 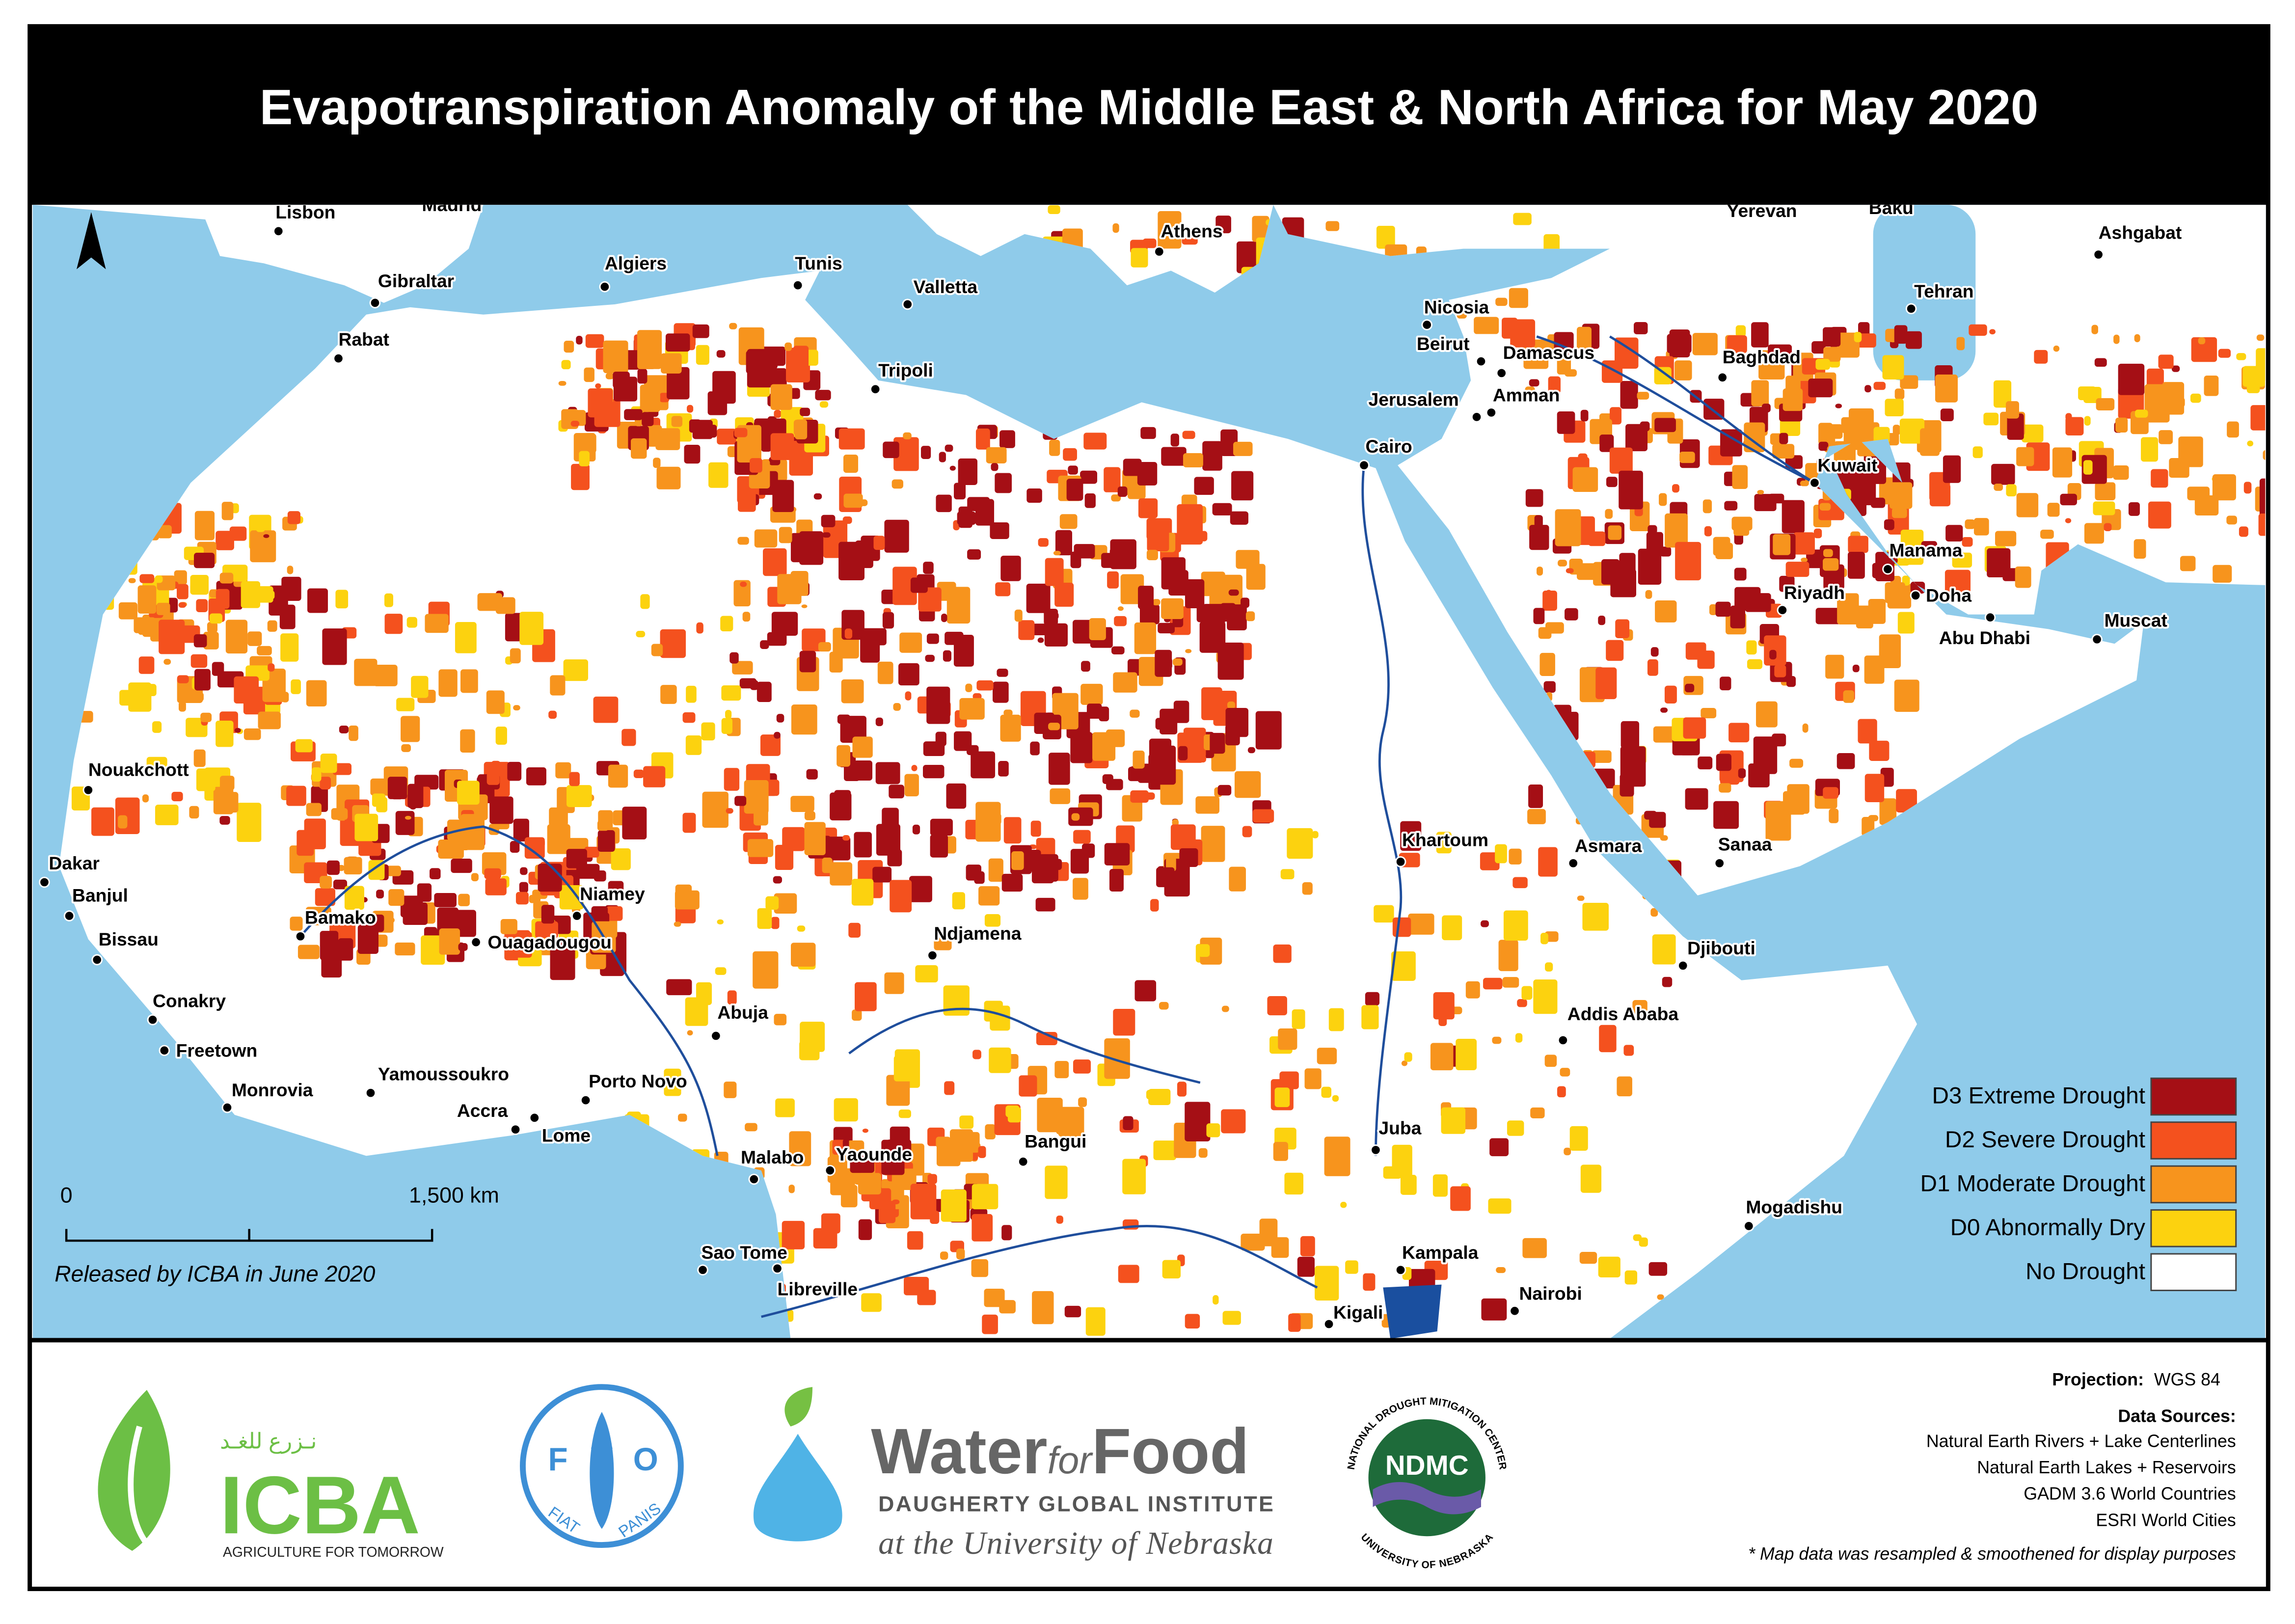 I want to click on fao-ring, so click(x=602, y=1466).